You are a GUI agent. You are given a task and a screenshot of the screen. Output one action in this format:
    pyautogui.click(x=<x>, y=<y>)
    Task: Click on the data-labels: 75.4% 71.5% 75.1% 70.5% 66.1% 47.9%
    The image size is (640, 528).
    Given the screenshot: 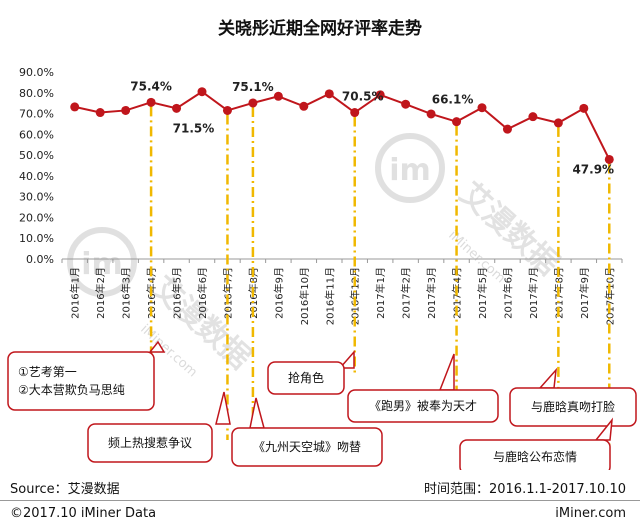 What is the action you would take?
    pyautogui.click(x=372, y=127)
    